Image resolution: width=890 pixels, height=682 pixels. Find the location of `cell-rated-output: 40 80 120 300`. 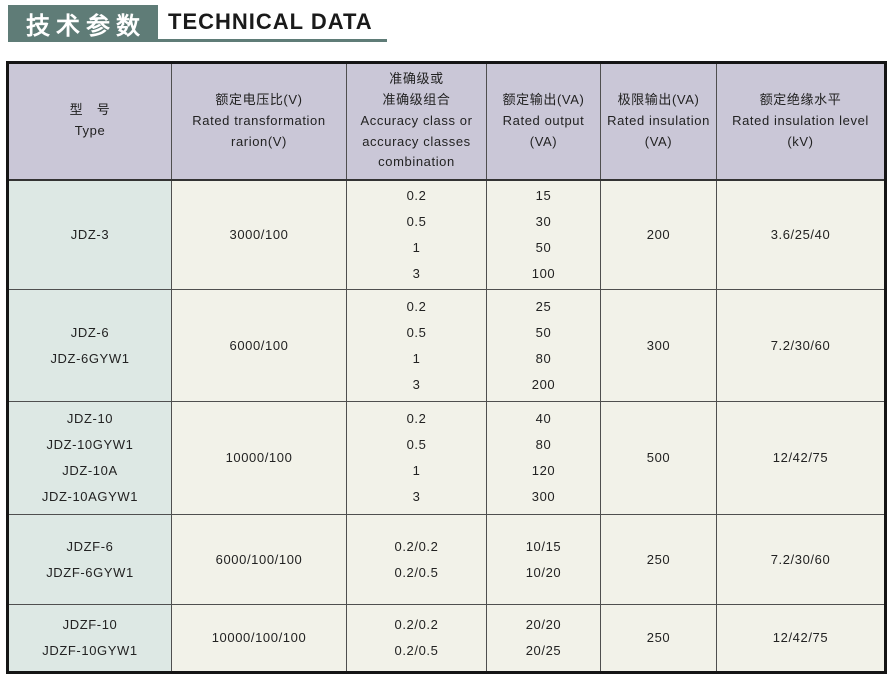

cell-rated-output: 40 80 120 300 is located at coordinates (543, 458).